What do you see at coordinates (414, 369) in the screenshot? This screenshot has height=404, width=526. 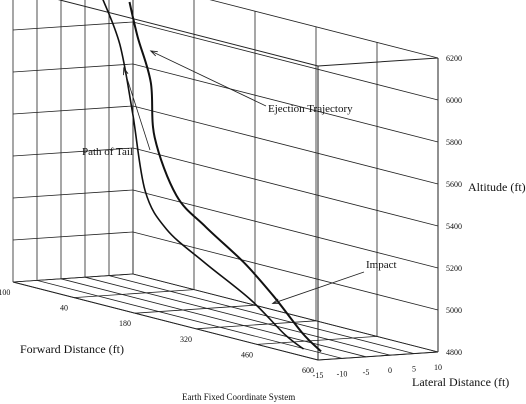 I see `lateral-tick-label: 5` at bounding box center [414, 369].